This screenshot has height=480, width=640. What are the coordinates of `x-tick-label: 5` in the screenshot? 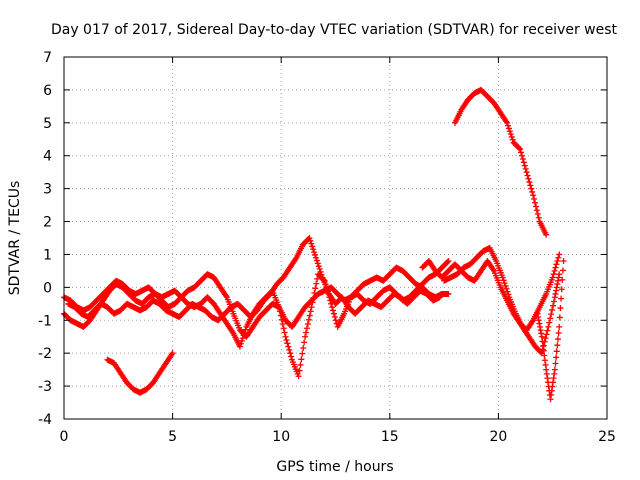 It's located at (172, 437).